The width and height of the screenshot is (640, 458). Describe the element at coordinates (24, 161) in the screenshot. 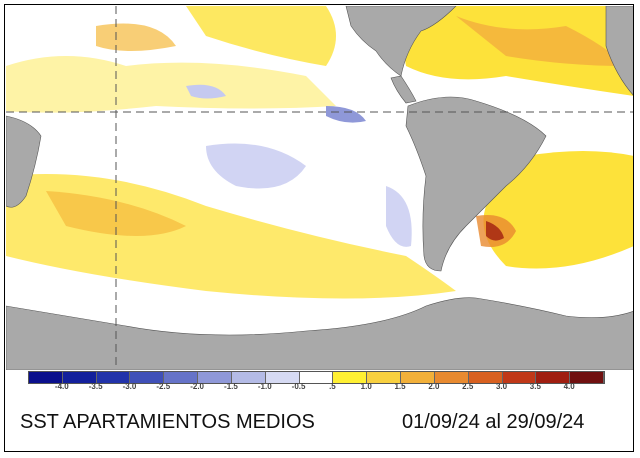

I see `australia-nz` at that location.